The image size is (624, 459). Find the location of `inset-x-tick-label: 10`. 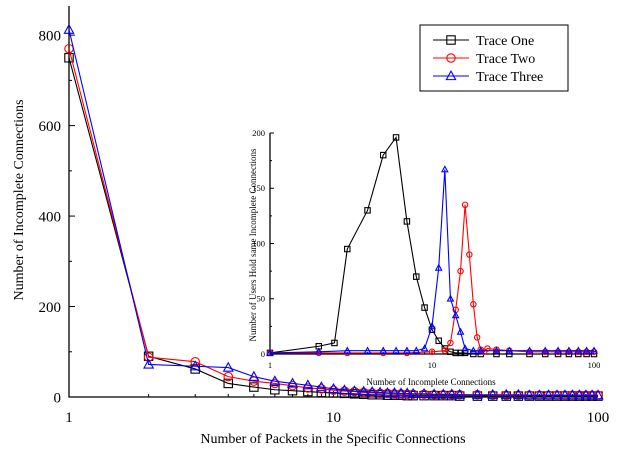

inset-x-tick-label: 10 is located at coordinates (432, 365).